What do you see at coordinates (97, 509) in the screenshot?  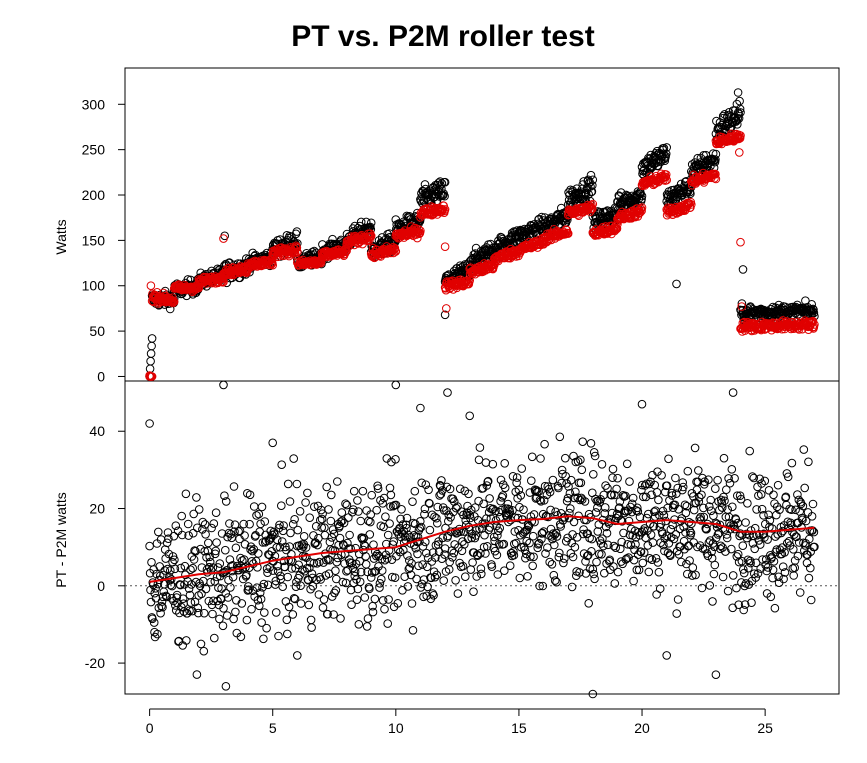 I see `bottom-y-tick-label: 20` at bounding box center [97, 509].